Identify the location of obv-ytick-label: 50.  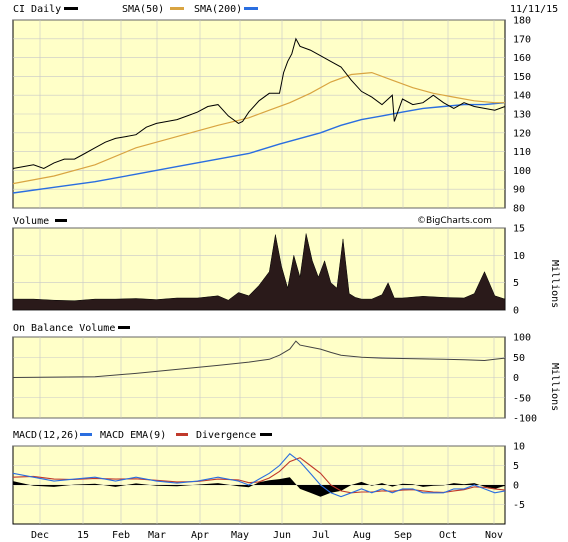
(519, 358).